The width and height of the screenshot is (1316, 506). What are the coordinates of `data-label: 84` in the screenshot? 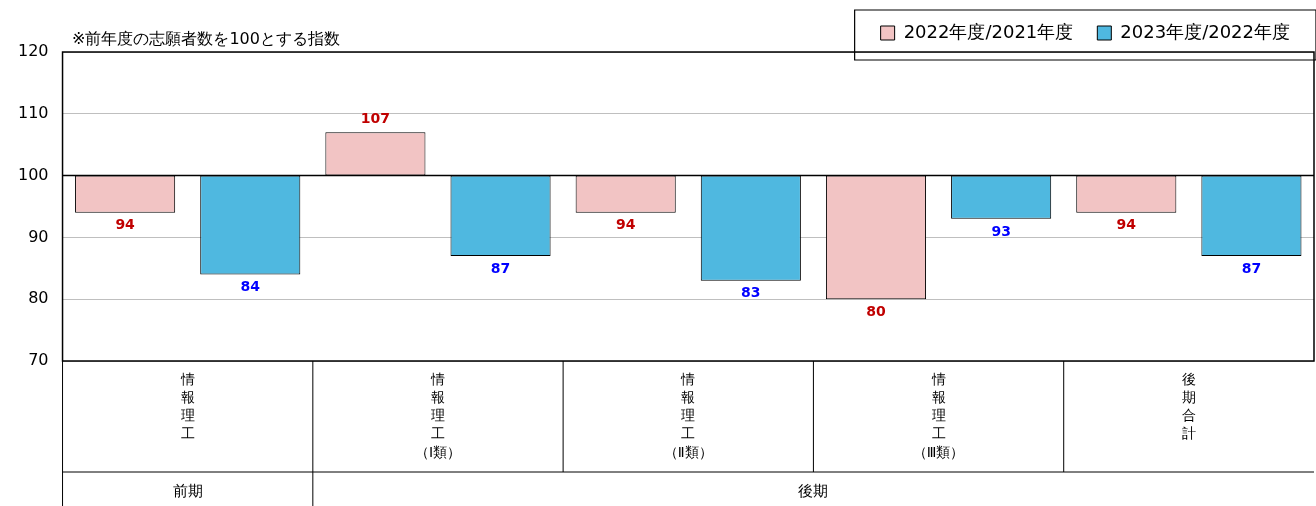 It's located at (250, 286).